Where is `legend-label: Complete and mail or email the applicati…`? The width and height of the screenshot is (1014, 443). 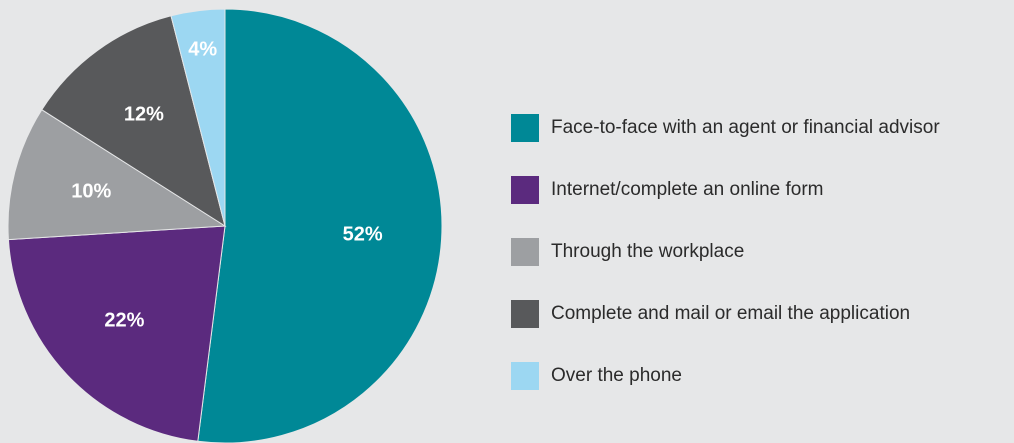 legend-label: Complete and mail or email the applicati… is located at coordinates (731, 313).